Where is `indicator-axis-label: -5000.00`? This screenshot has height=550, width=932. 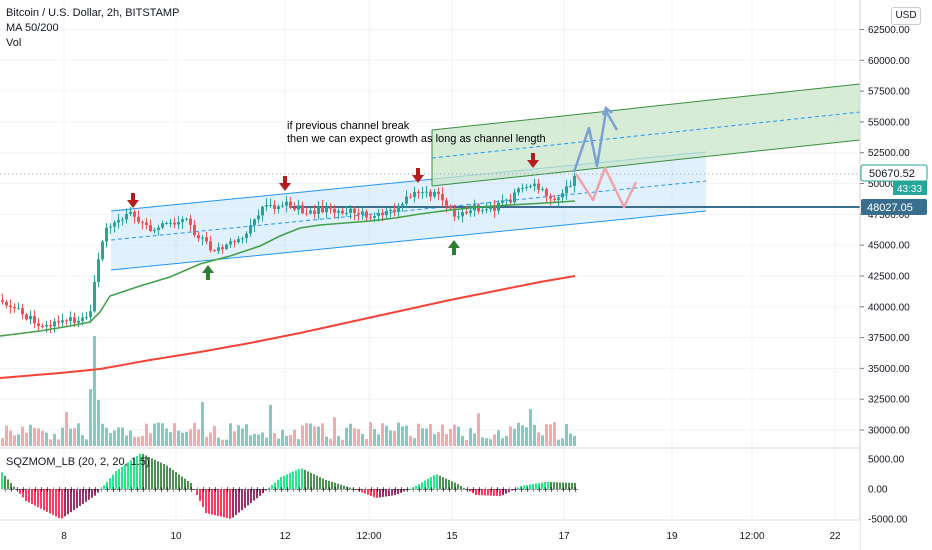
indicator-axis-label: -5000.00 is located at coordinates (888, 520).